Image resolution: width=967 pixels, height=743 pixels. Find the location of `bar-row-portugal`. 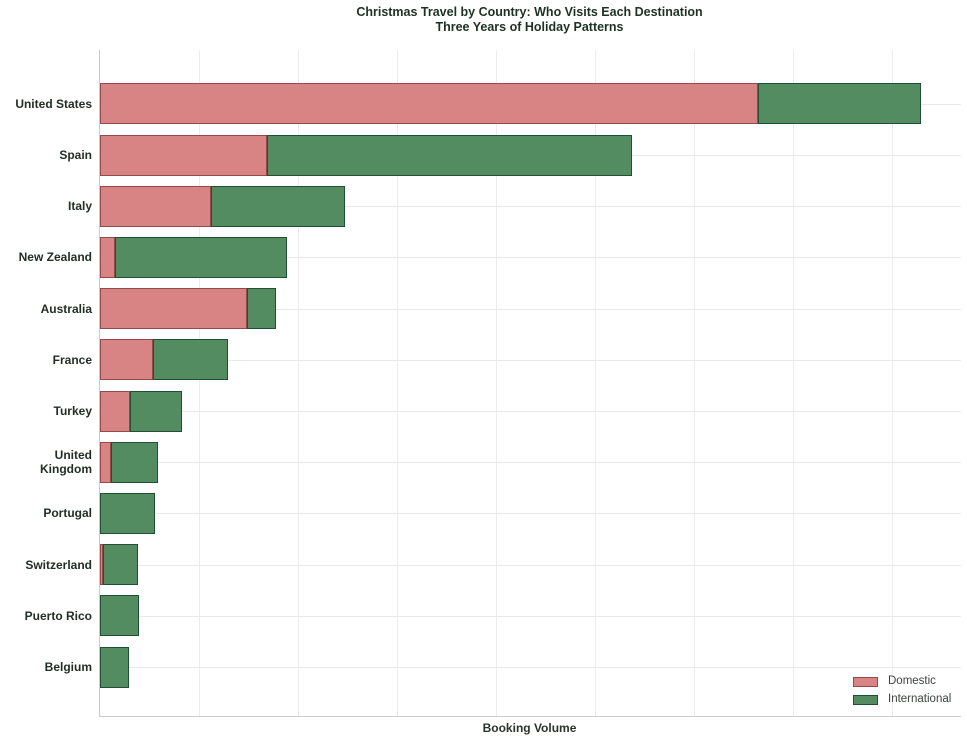

bar-row-portugal is located at coordinates (530, 513).